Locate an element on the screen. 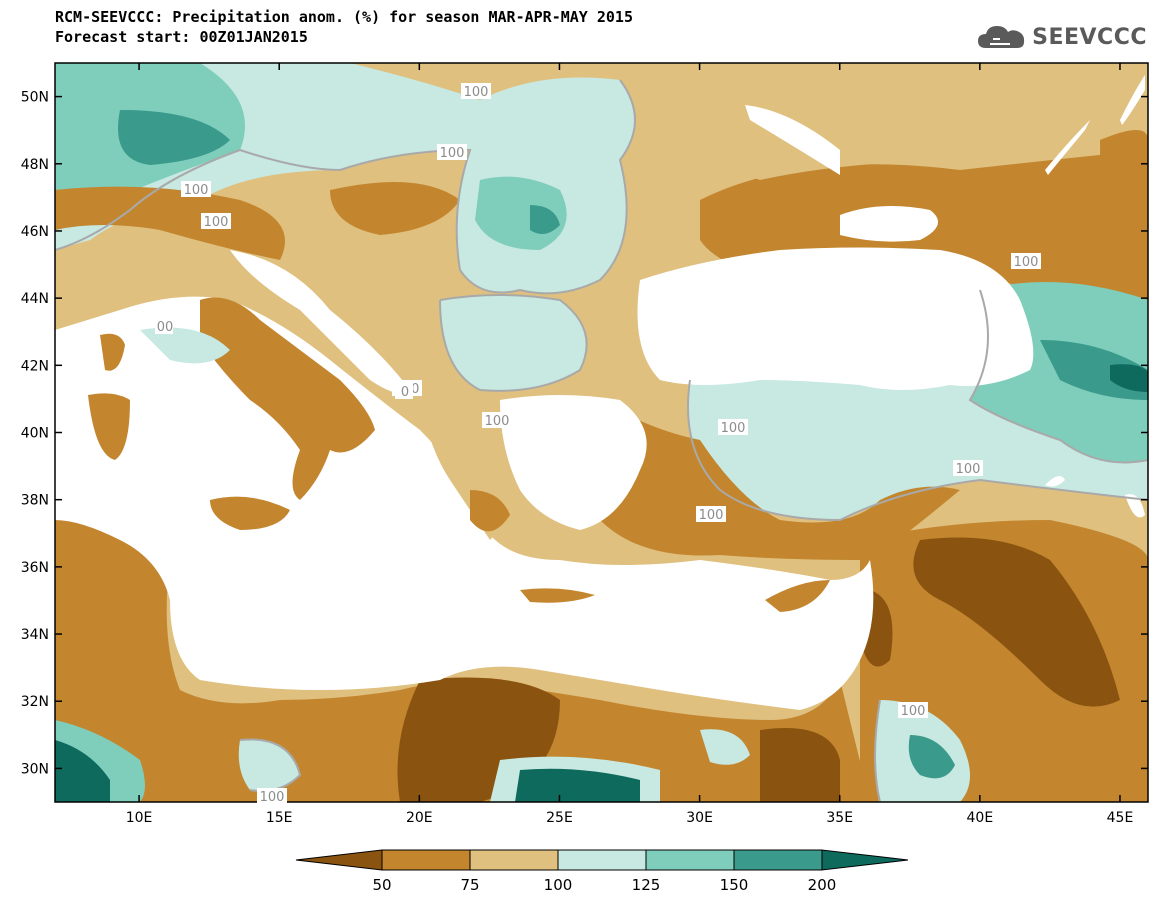 This screenshot has width=1165, height=907. lon-tick-label: 45E is located at coordinates (1120, 818).